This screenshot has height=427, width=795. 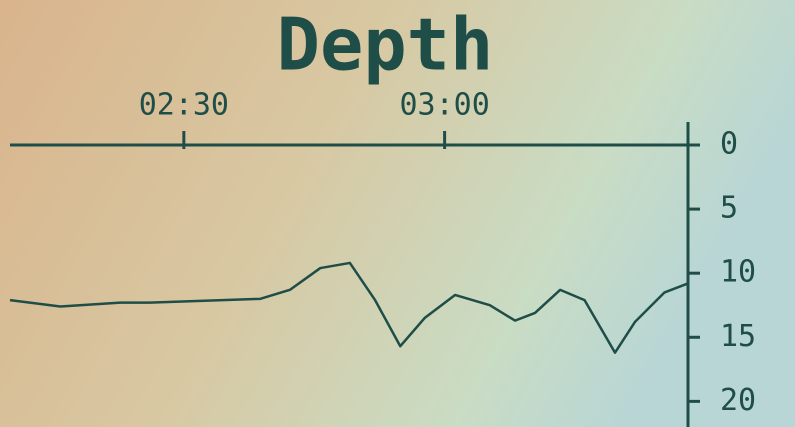 What do you see at coordinates (184, 105) in the screenshot?
I see `x-tick-label: 02:30` at bounding box center [184, 105].